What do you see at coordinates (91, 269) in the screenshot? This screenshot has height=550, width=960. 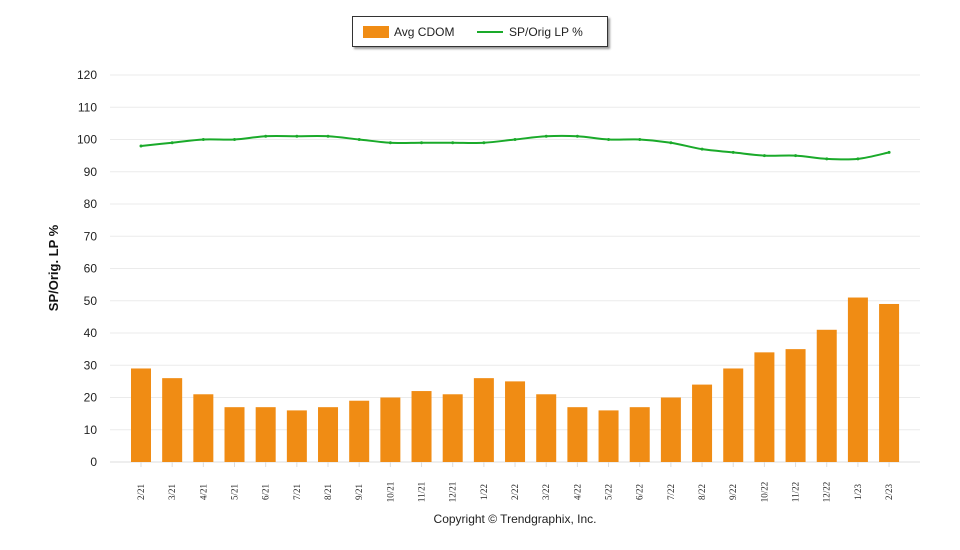 I see `y-tick-label: 60` at bounding box center [91, 269].